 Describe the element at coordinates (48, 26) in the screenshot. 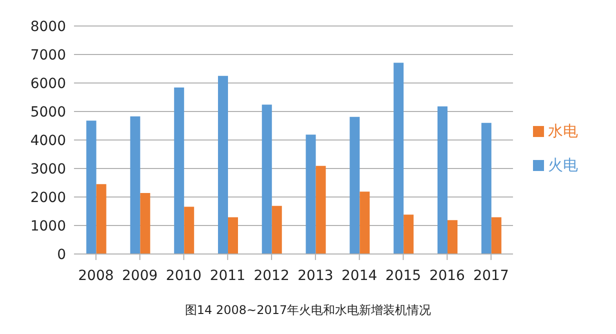

I see `y-tick-label: 8000` at that location.